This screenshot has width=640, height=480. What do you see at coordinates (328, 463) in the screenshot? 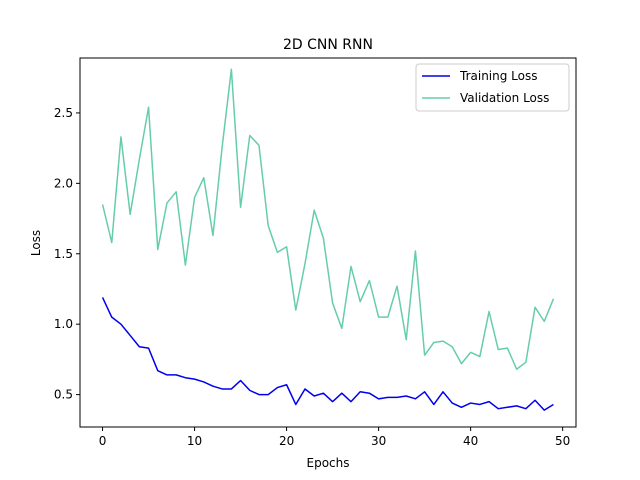
I see `x-axis-label: Epochs` at bounding box center [328, 463].